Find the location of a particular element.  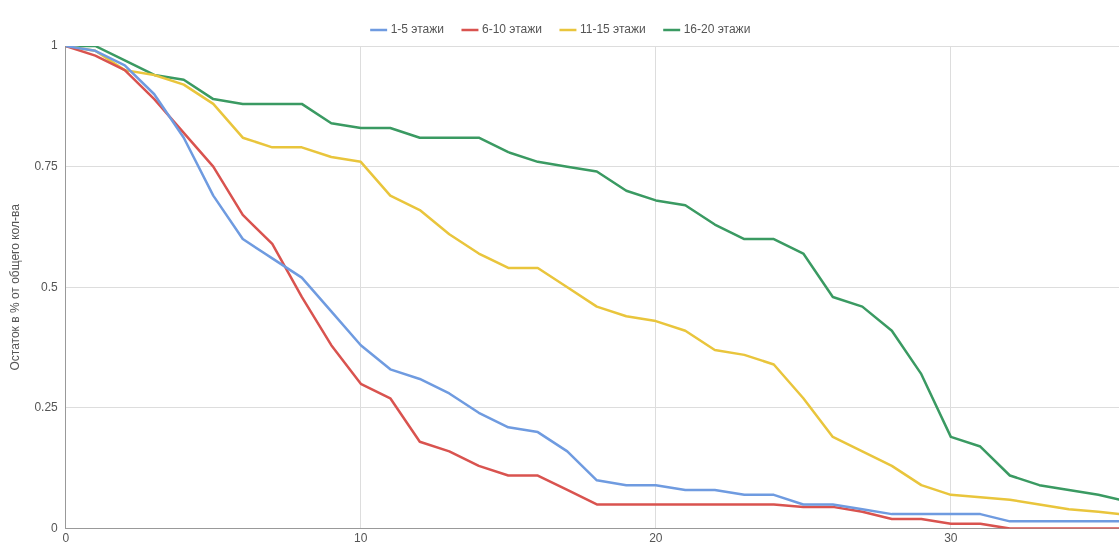

x-tick-label: 30 is located at coordinates (951, 538).